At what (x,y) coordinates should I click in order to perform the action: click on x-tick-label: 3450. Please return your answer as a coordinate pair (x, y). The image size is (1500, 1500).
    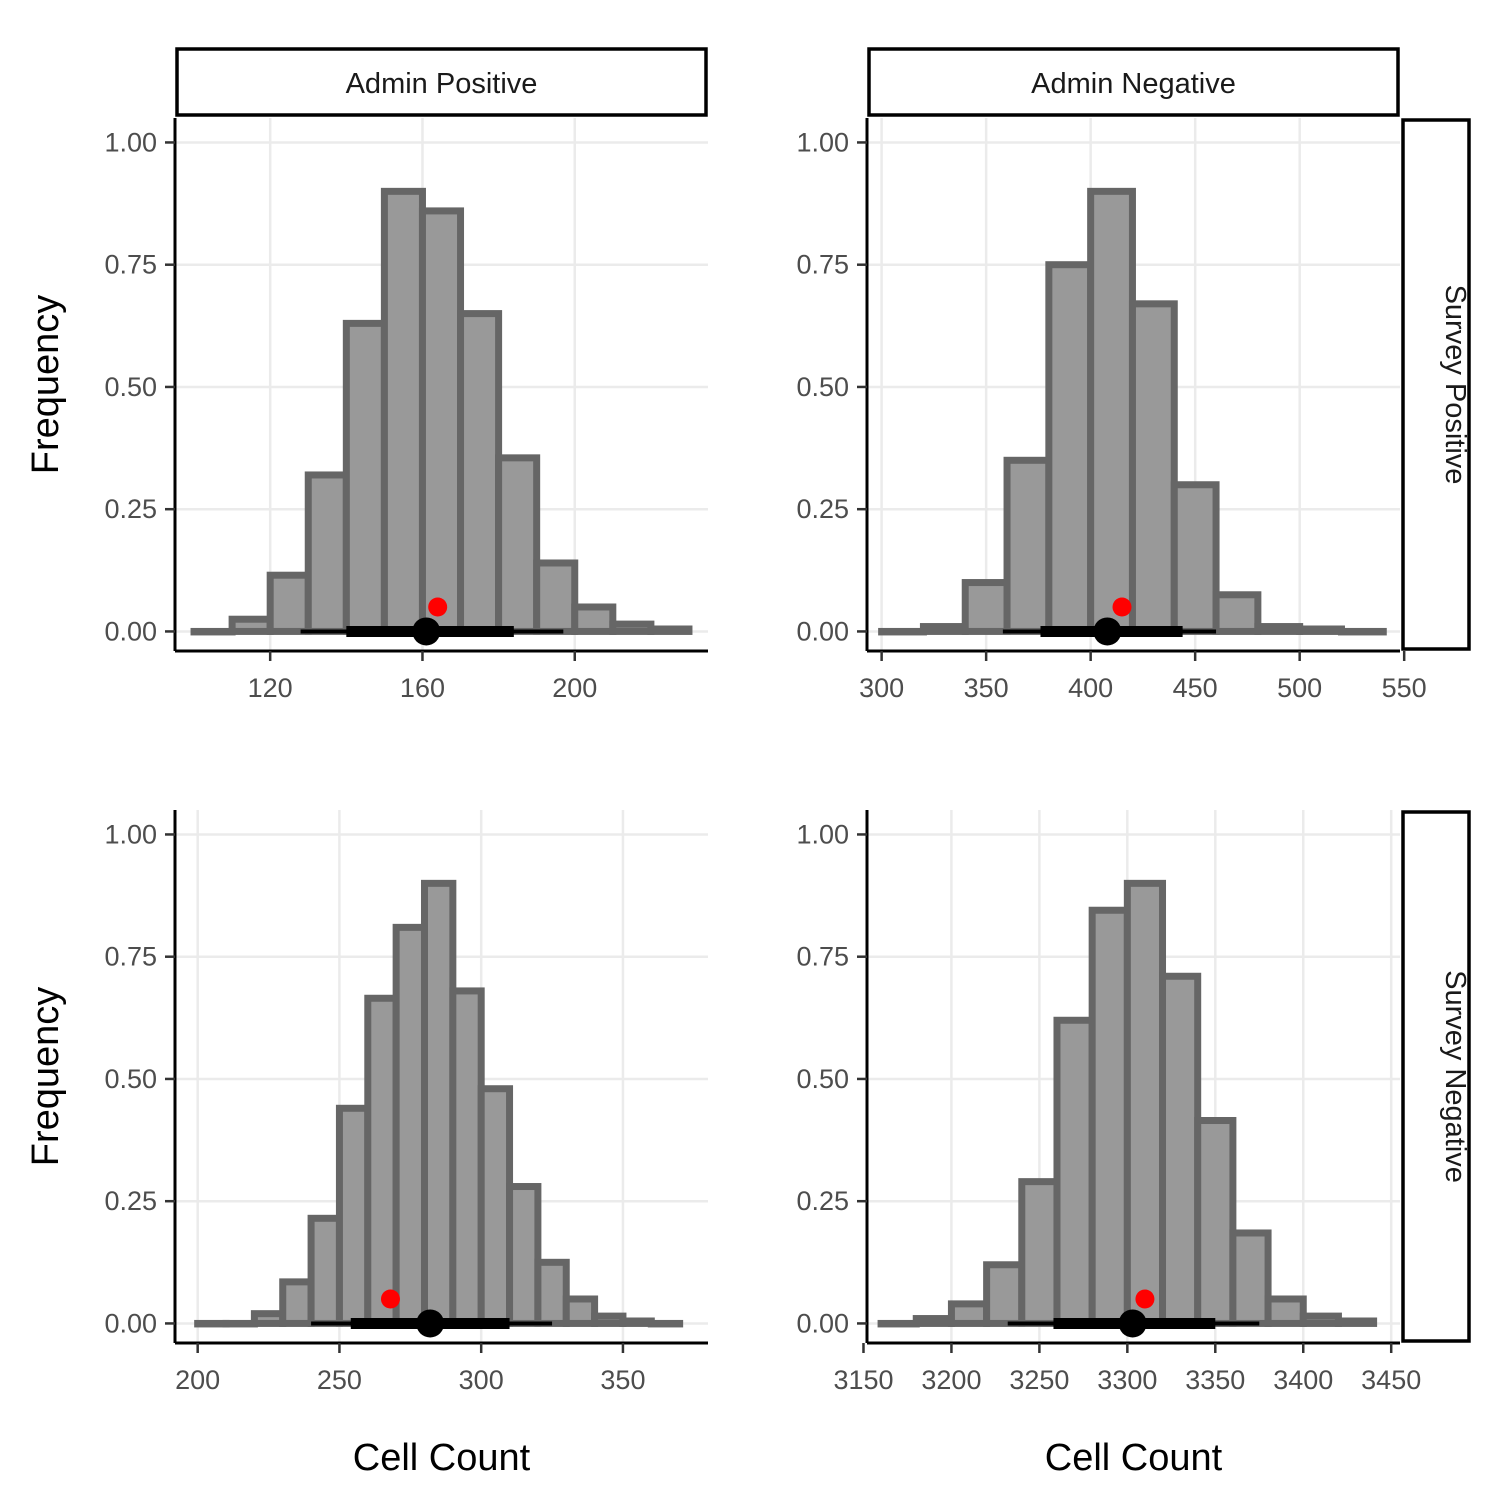
    Looking at the image, I should click on (1391, 1380).